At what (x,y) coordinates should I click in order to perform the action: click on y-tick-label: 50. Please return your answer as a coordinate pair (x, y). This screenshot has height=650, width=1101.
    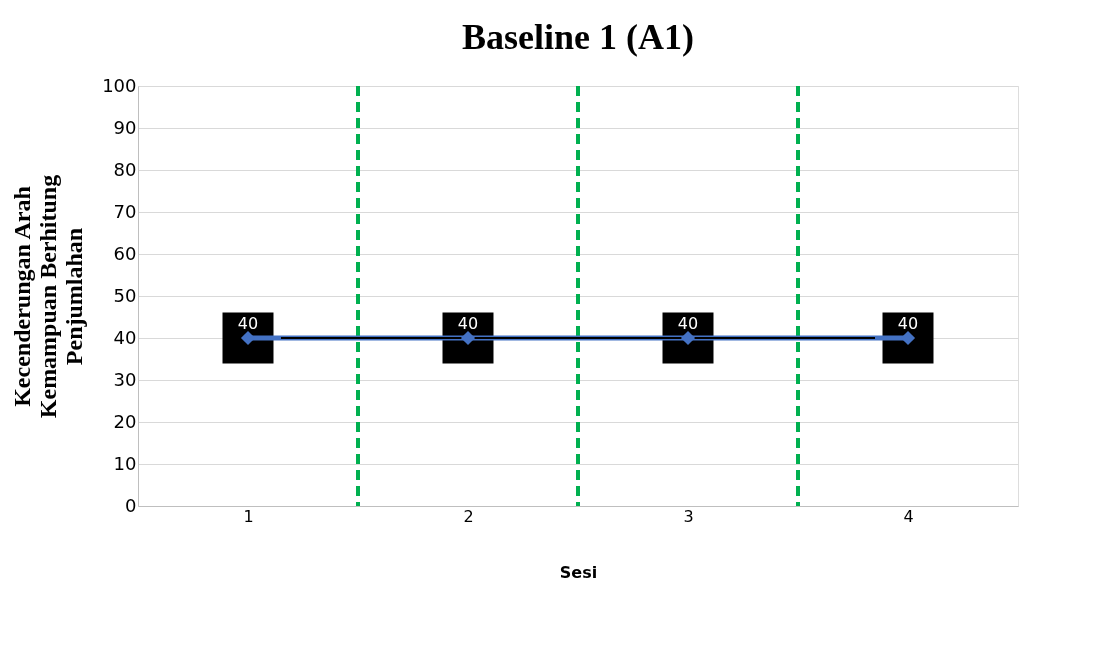
    Looking at the image, I should click on (125, 295).